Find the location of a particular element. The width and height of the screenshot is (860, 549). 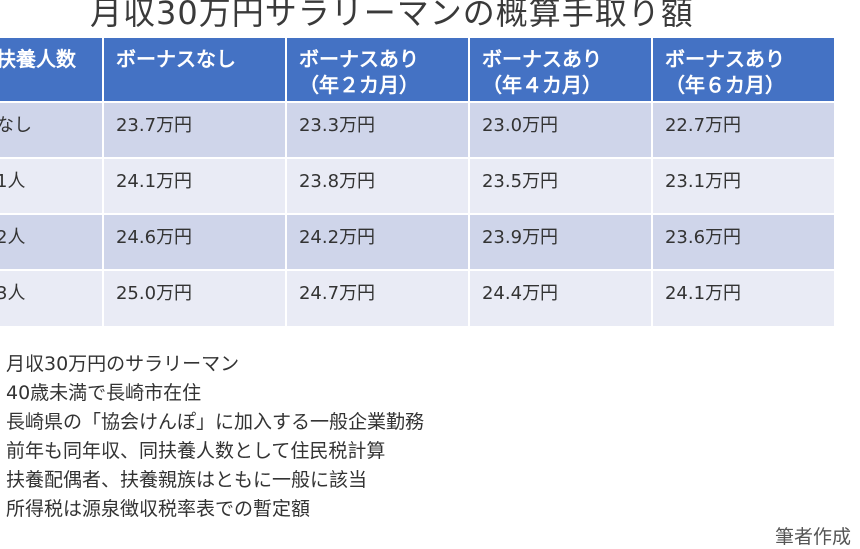

table-cell: 23.1万円 is located at coordinates (744, 185).